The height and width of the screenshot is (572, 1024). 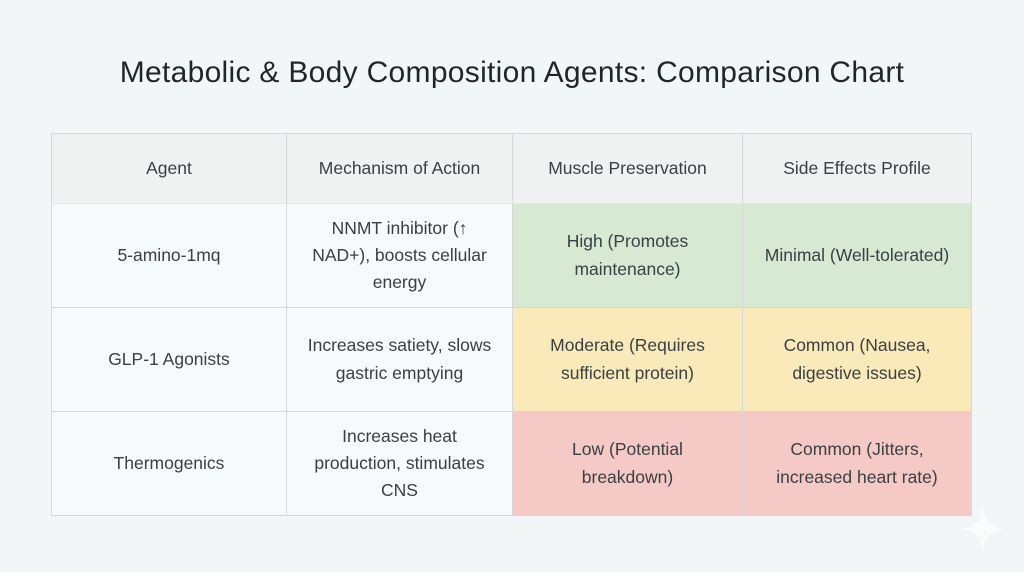 I want to click on agent-cell: 5-amino-1mq, so click(x=169, y=255).